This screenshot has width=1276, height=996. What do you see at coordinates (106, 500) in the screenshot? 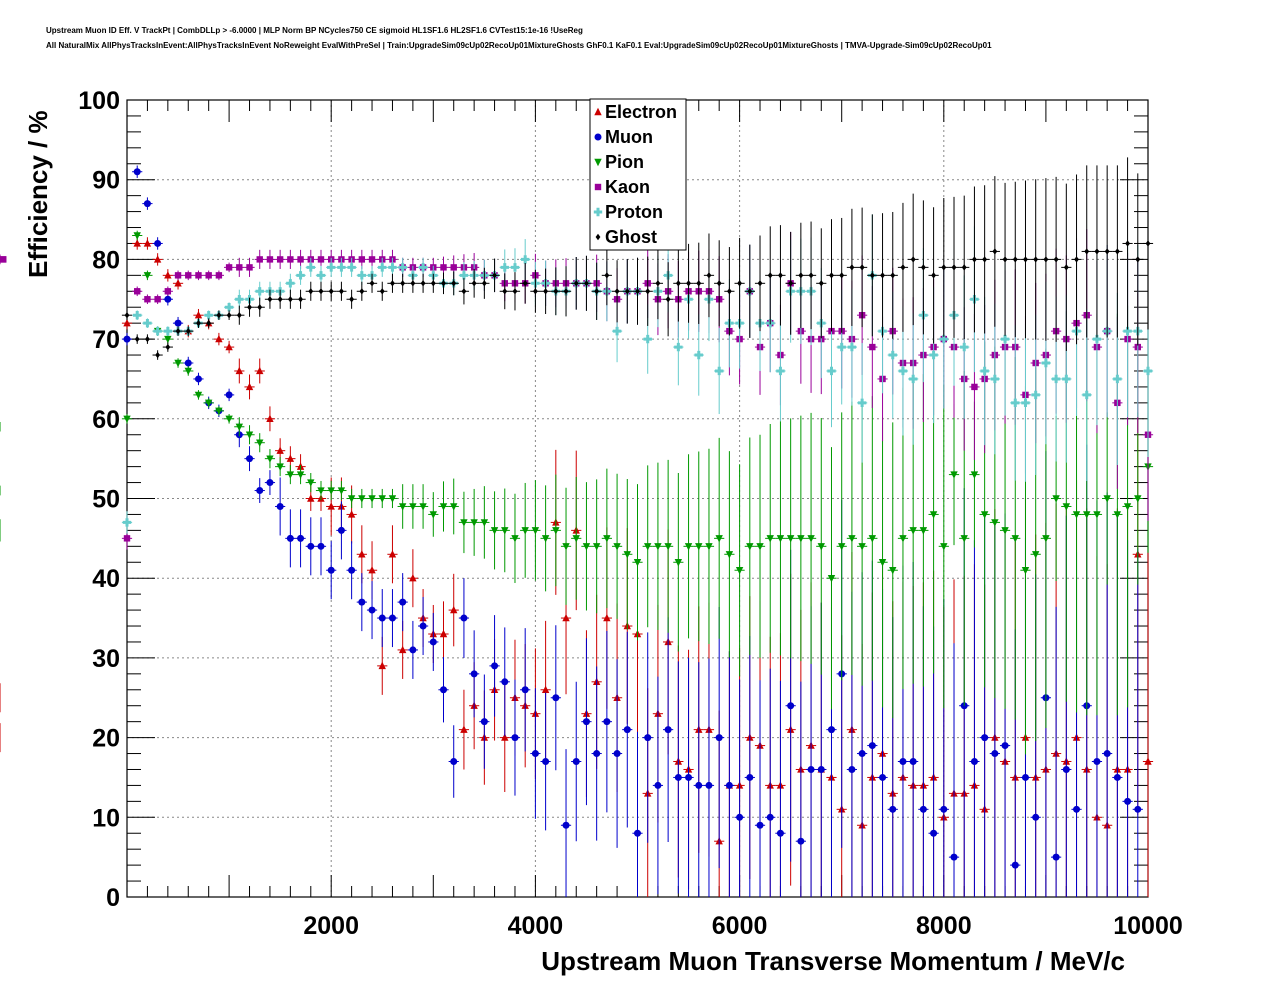
I see `y-tick-label: 50` at bounding box center [106, 500].